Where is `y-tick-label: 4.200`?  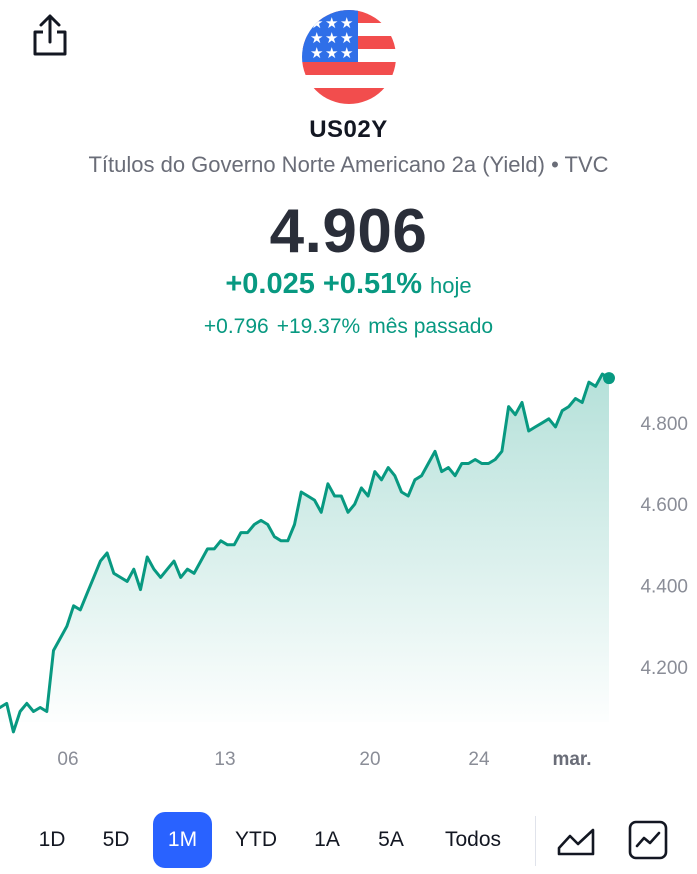
y-tick-label: 4.200 is located at coordinates (664, 668).